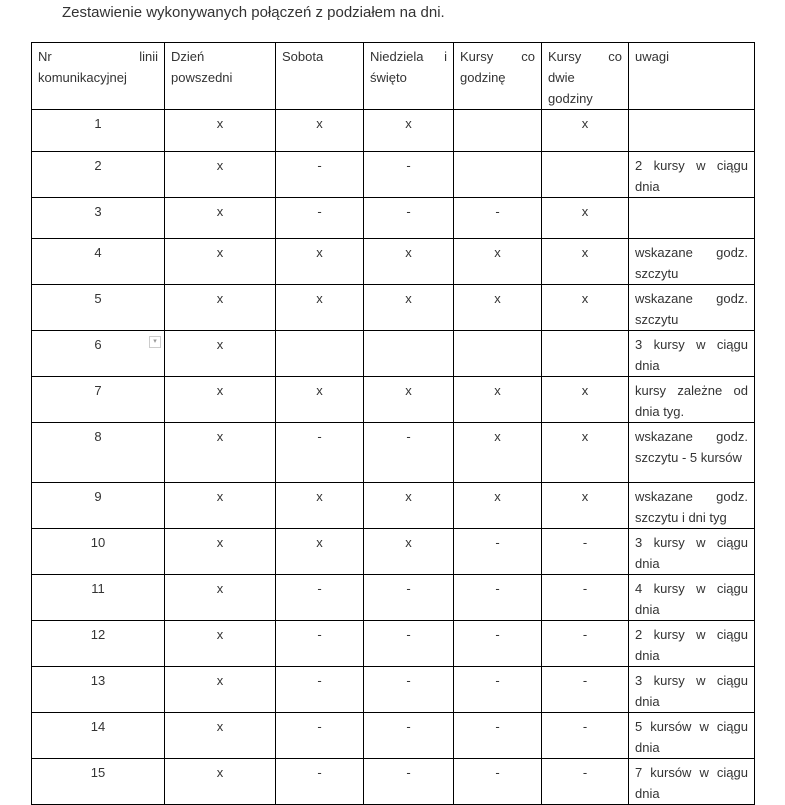  I want to click on cell-line-number: 12, so click(98, 643).